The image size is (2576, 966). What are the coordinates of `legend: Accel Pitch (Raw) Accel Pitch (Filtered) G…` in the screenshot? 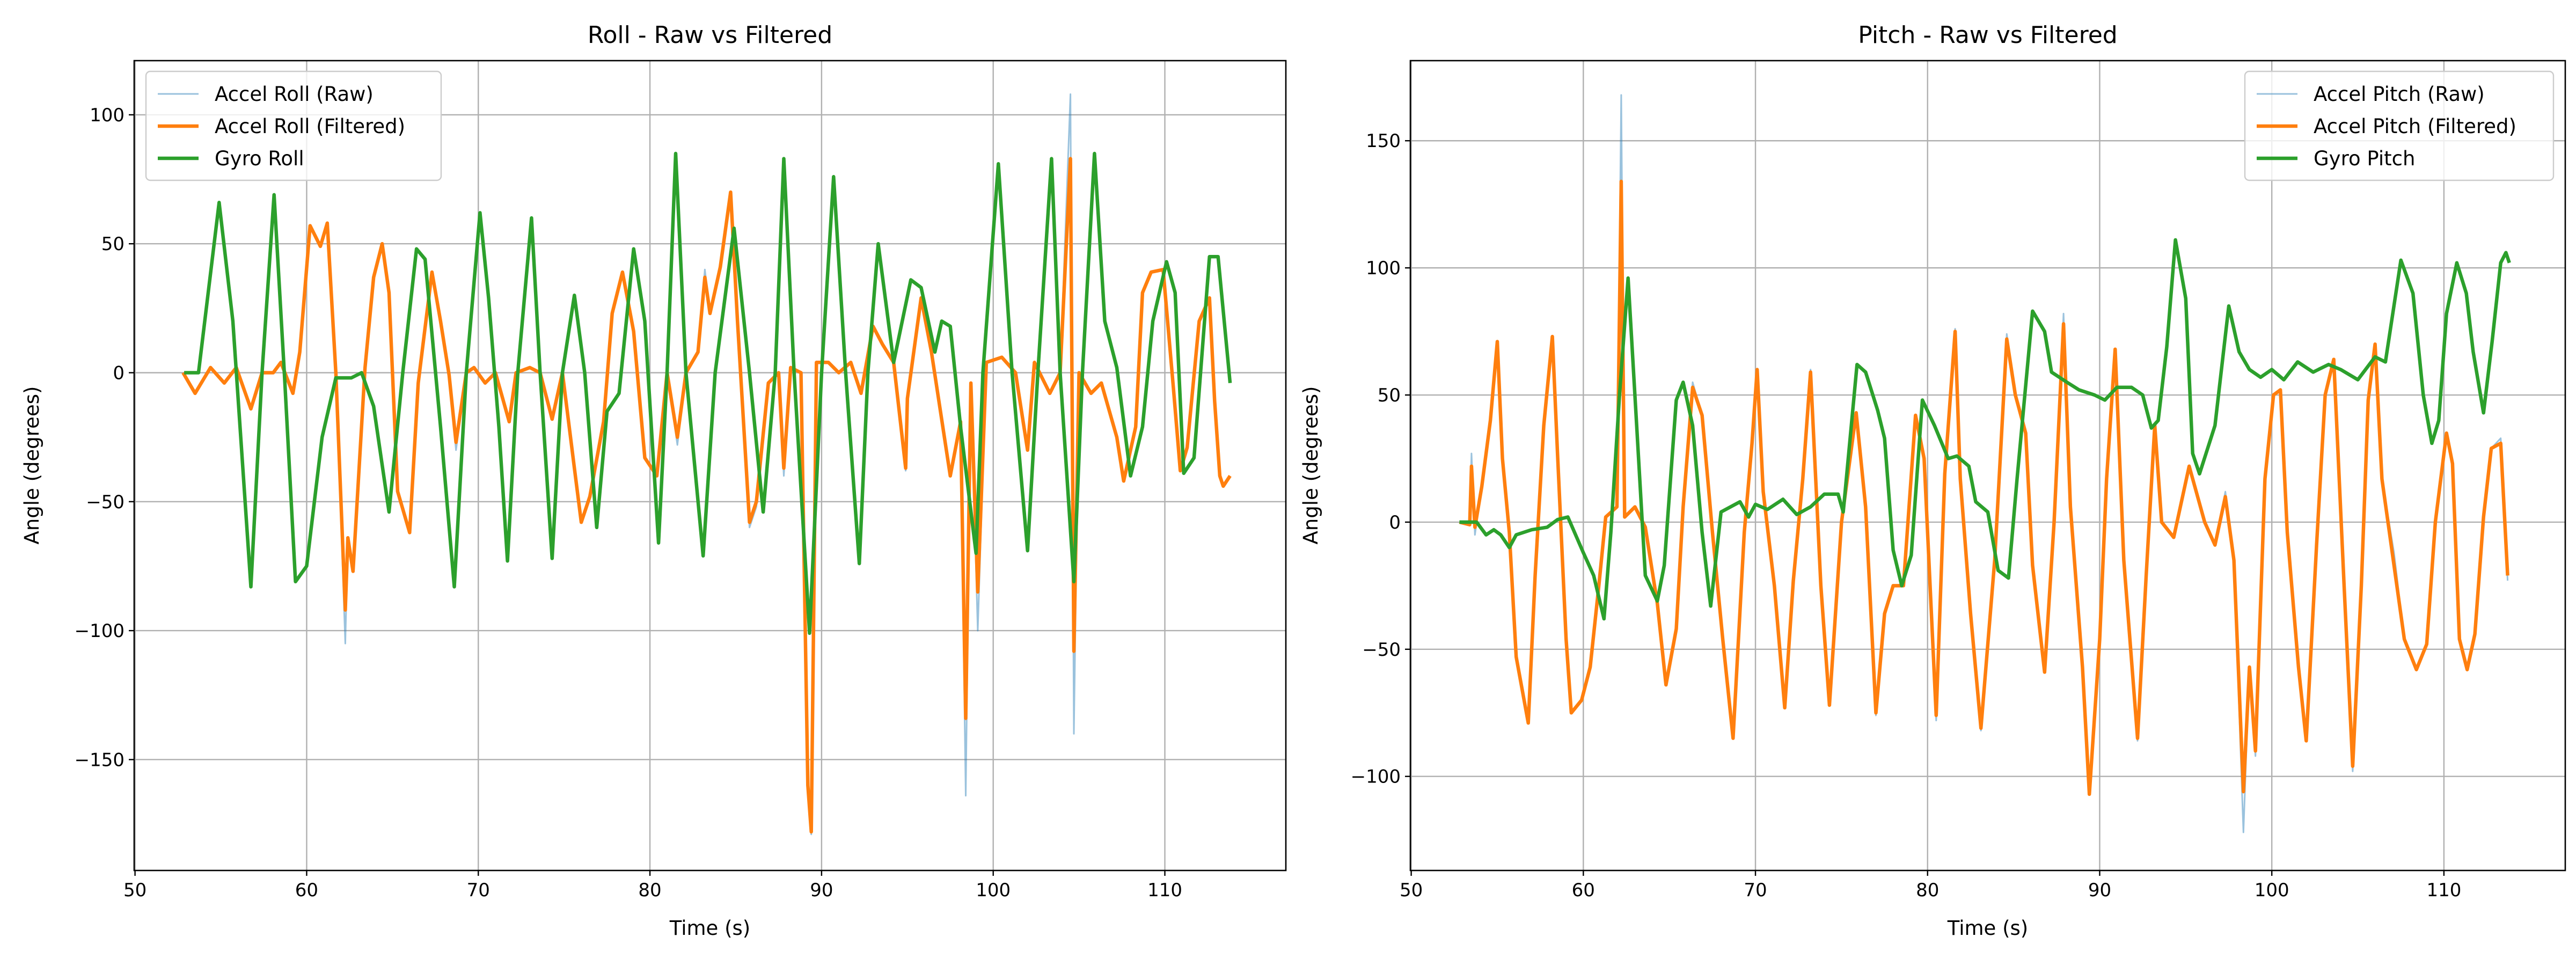 It's located at (2399, 125).